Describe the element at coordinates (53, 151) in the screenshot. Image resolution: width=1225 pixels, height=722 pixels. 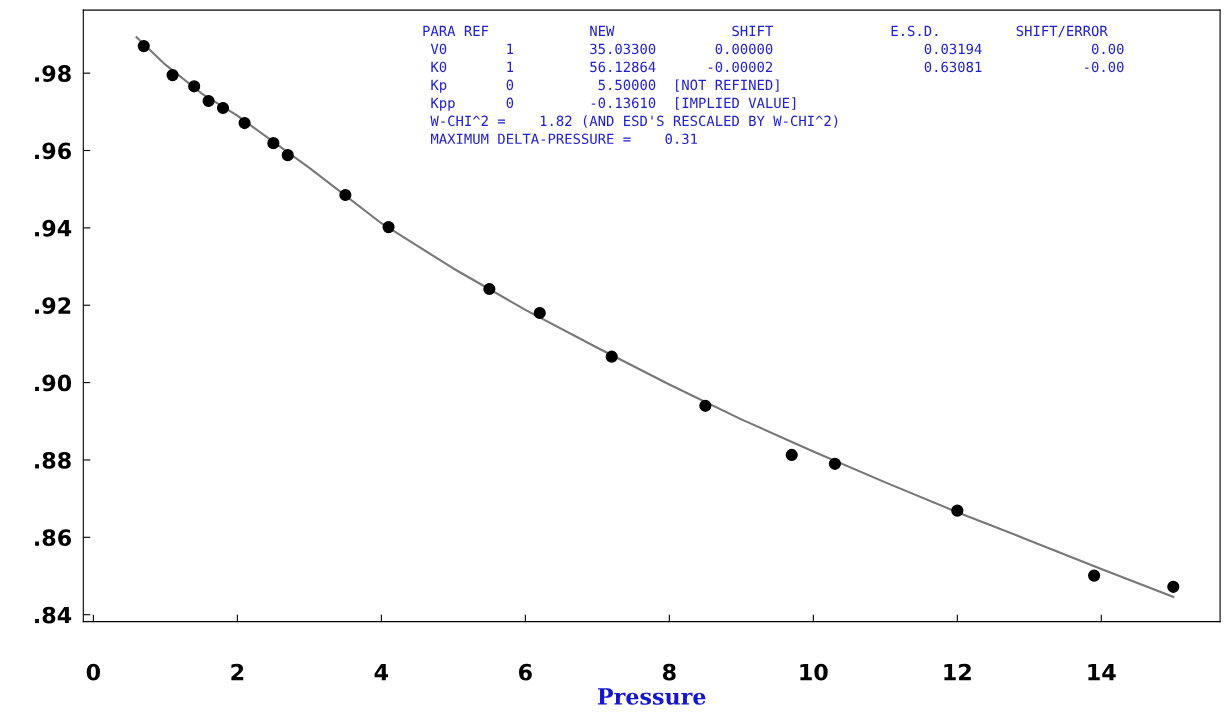
I see `y-tick-label: .96` at that location.